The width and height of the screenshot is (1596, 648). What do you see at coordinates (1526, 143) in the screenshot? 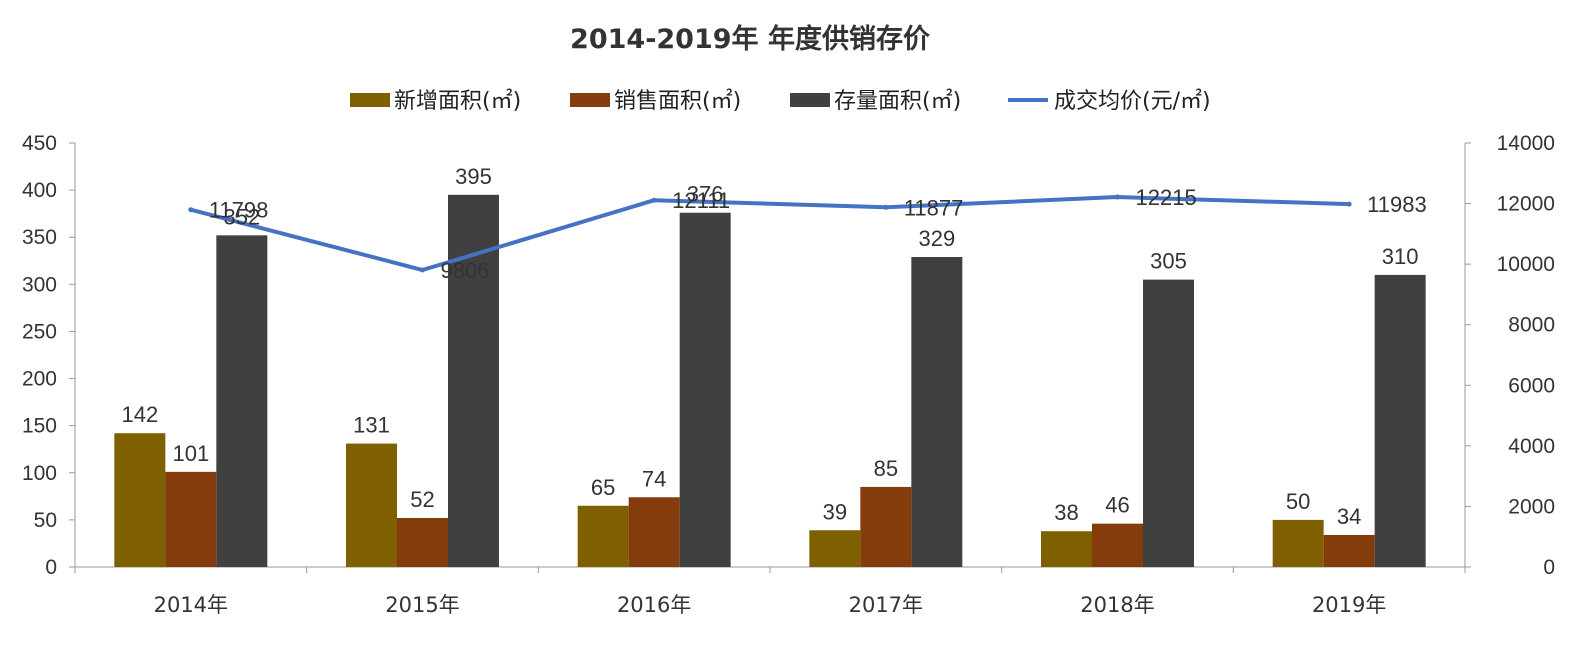
I see `right-tick-label: 14000` at bounding box center [1526, 143].